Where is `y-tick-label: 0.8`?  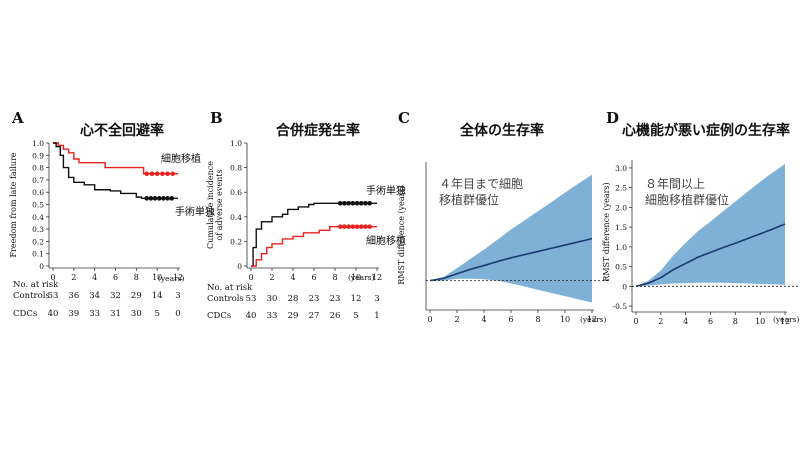 y-tick-label: 0.8 is located at coordinates (236, 168).